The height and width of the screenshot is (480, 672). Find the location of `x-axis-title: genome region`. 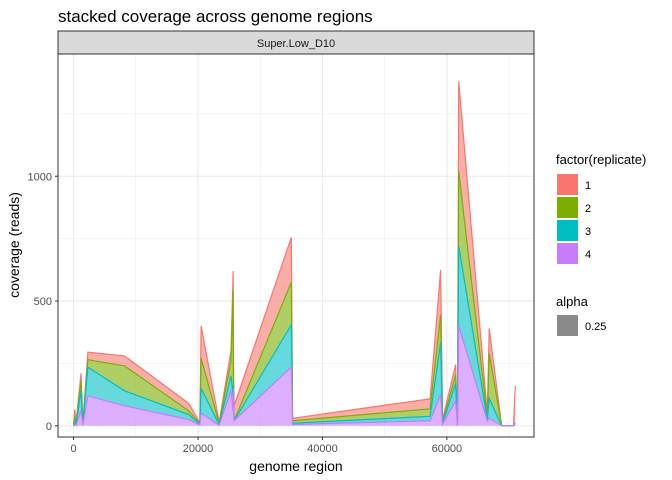

x-axis-title: genome region is located at coordinates (295, 466).